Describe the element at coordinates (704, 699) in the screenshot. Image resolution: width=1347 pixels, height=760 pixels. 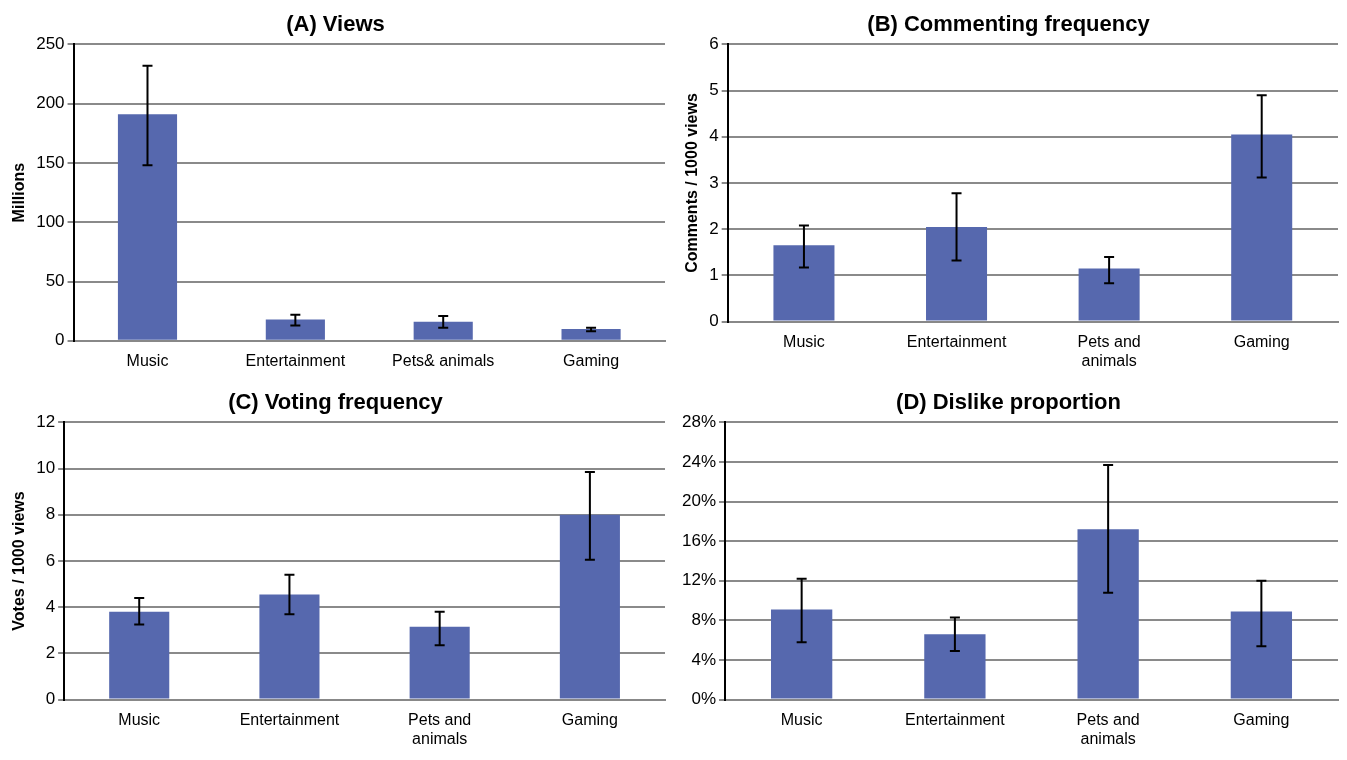
I see `y-tick-label: 0%` at that location.